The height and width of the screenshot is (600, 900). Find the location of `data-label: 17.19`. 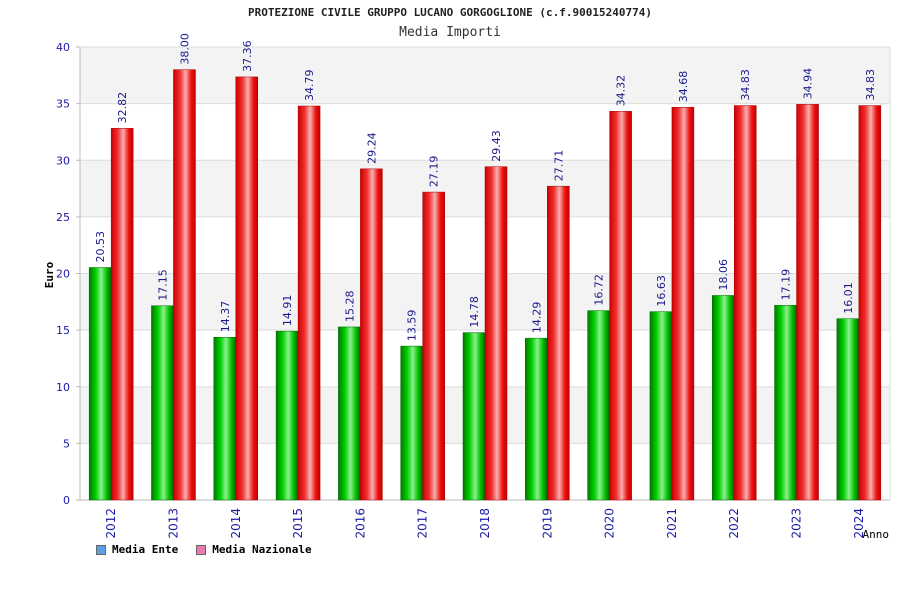

data-label: 17.19 is located at coordinates (786, 285).